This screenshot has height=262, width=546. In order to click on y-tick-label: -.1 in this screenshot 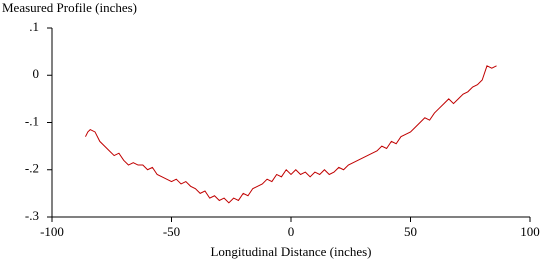, I will do `click(32, 120)`.